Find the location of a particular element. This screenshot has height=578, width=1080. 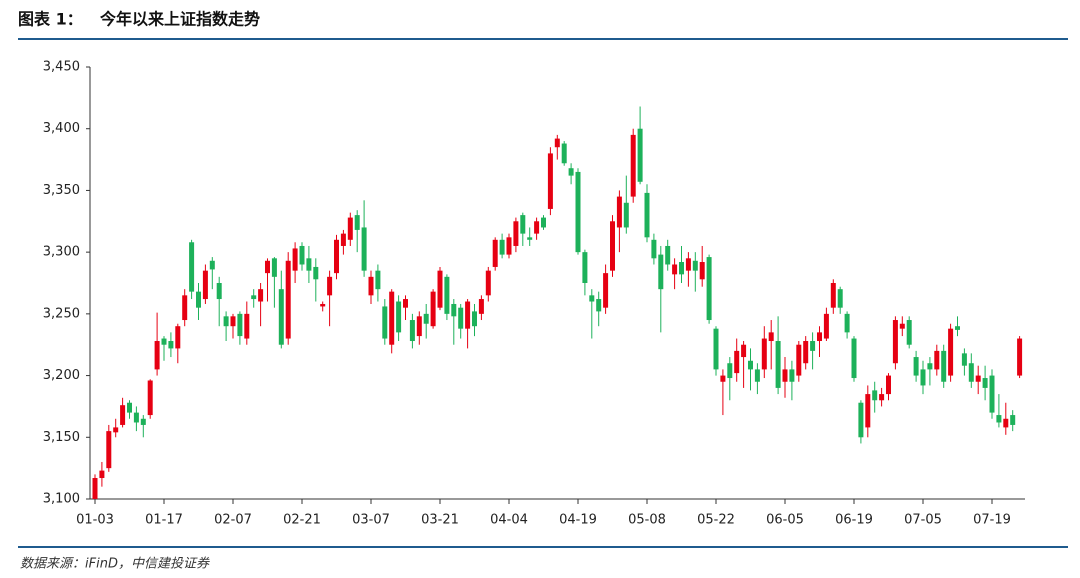

chart-title: 今年以来上证指数走势 is located at coordinates (179, 19).